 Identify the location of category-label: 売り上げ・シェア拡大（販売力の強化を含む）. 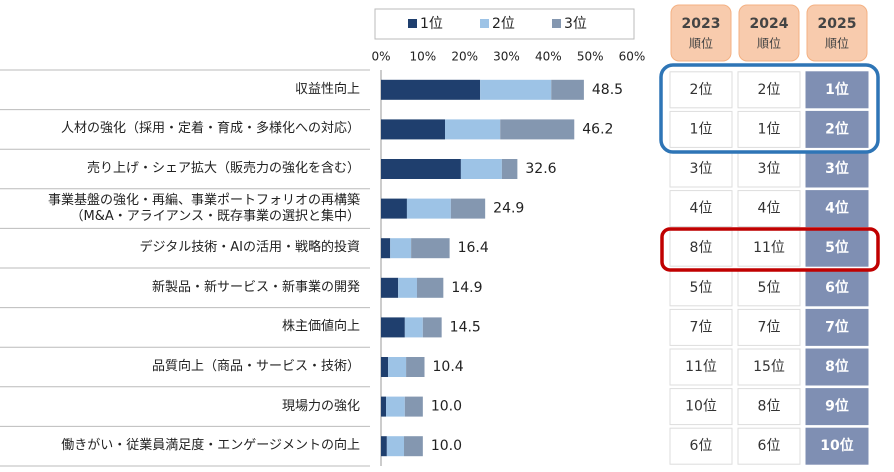
(223, 168).